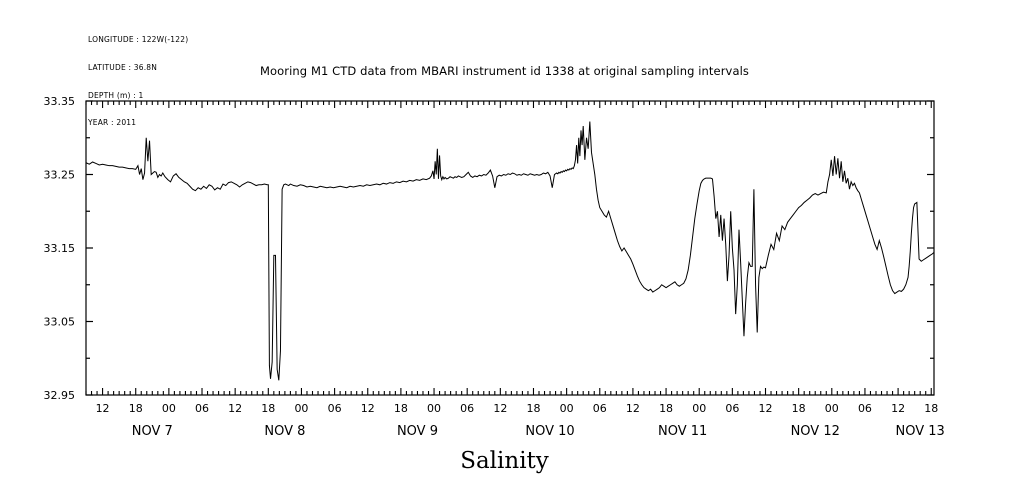  I want to click on year-label: YEAR : 2011, so click(112, 123).